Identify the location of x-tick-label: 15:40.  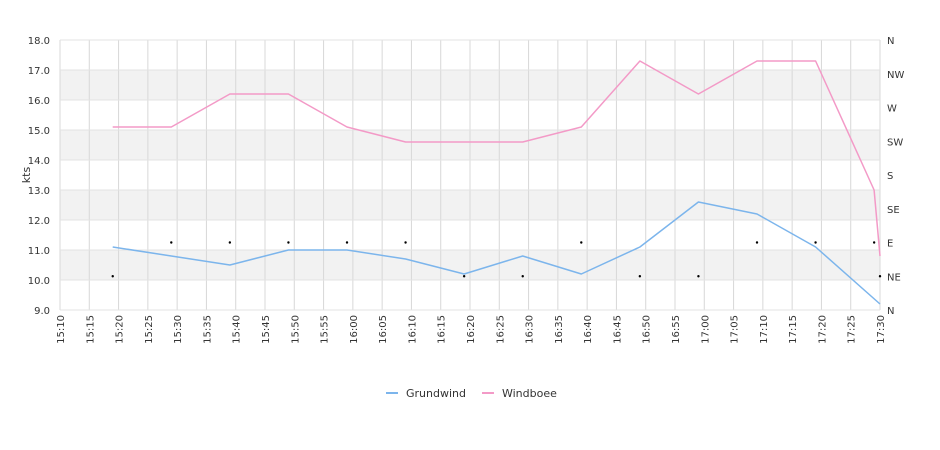
(237, 329).